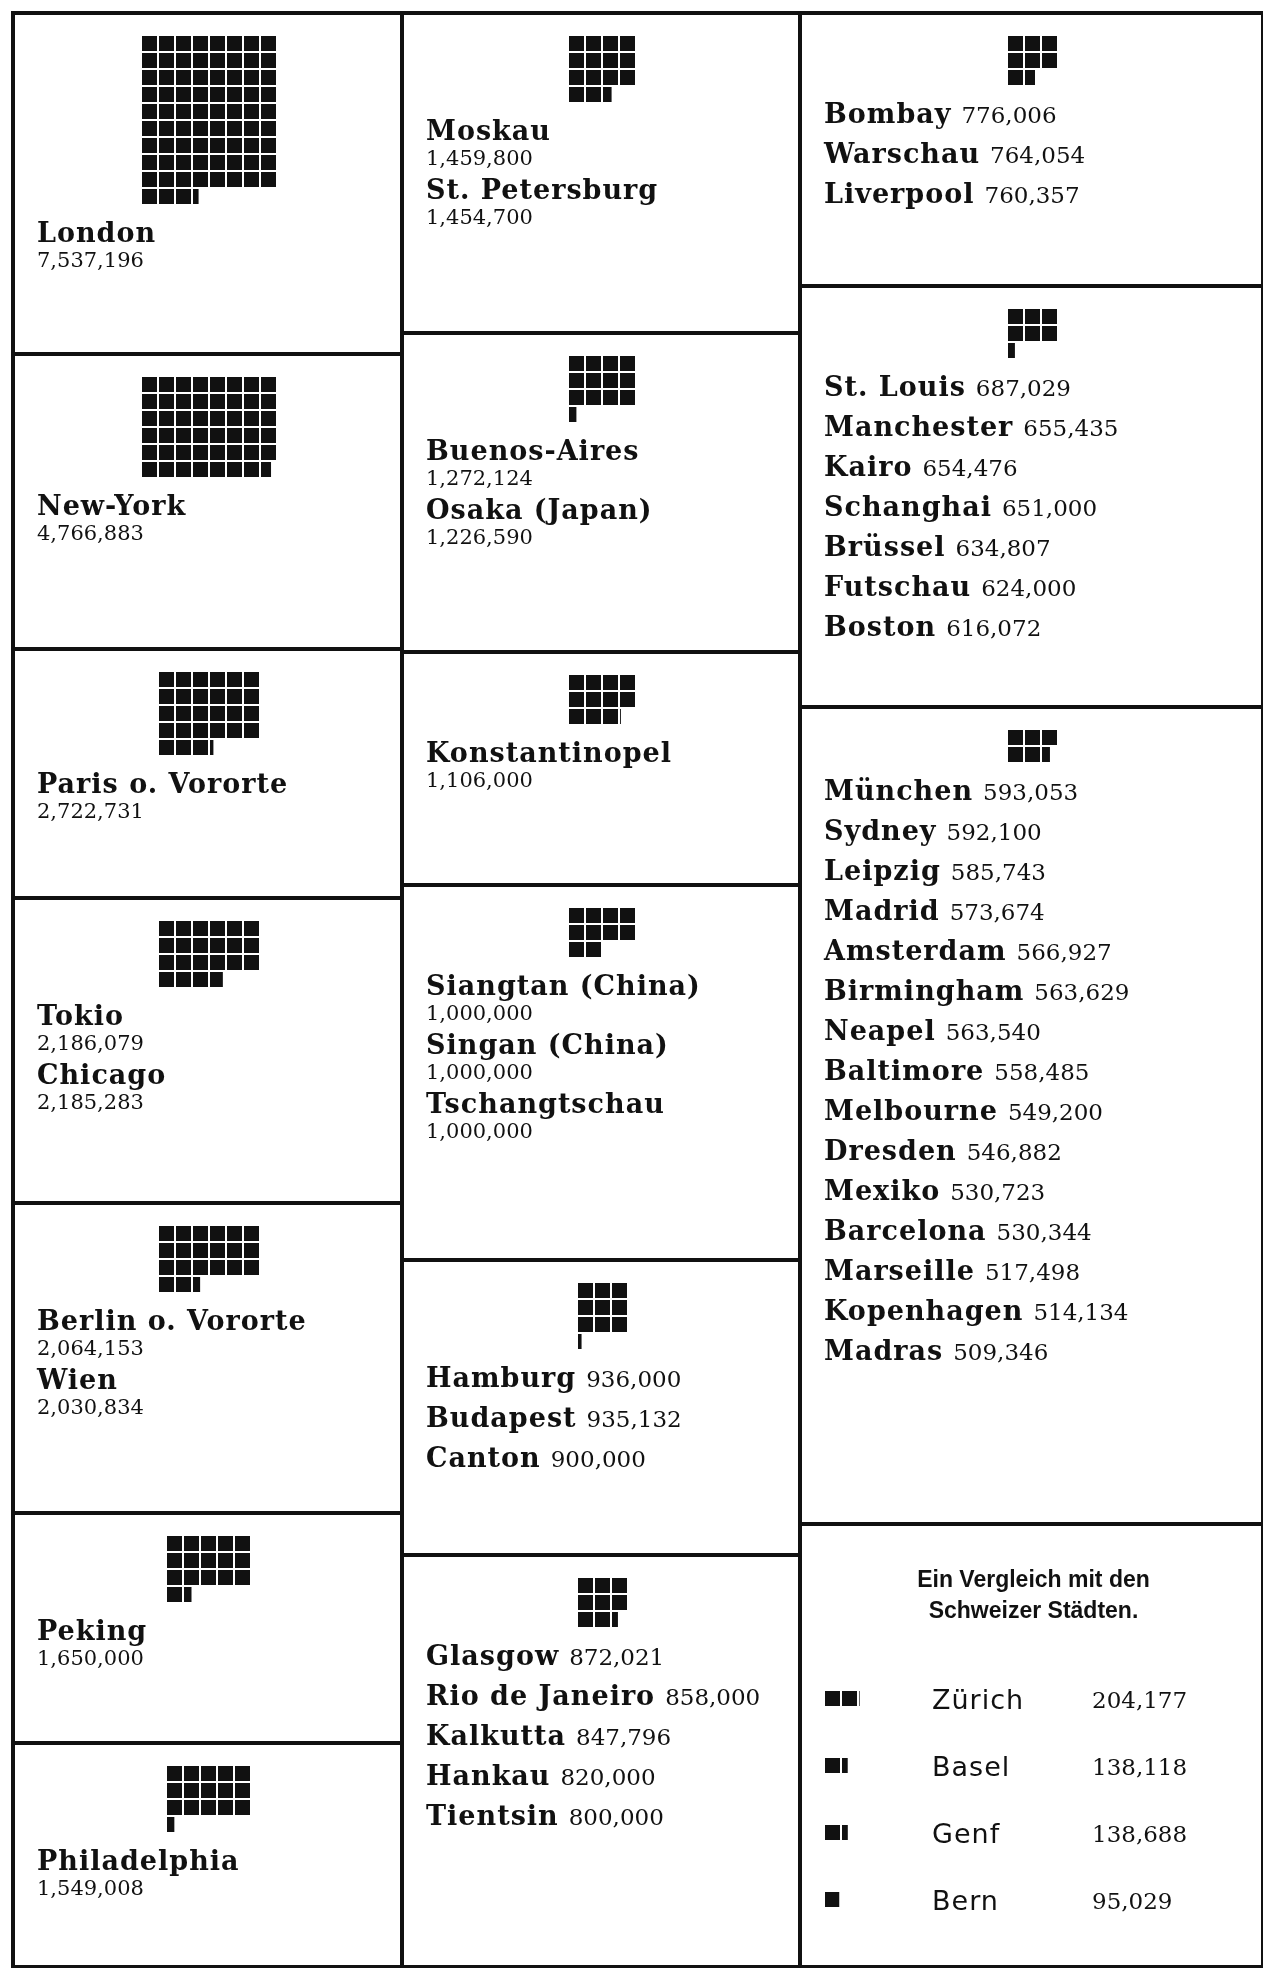  What do you see at coordinates (480, 158) in the screenshot?
I see `data-label: 1,459,800` at bounding box center [480, 158].